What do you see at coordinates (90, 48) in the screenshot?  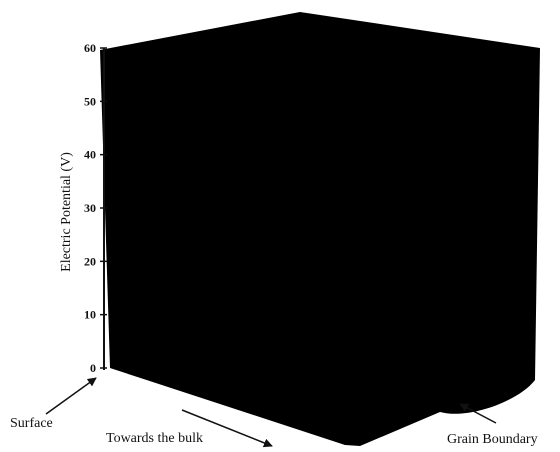 I see `z-tick-label: 60` at bounding box center [90, 48].